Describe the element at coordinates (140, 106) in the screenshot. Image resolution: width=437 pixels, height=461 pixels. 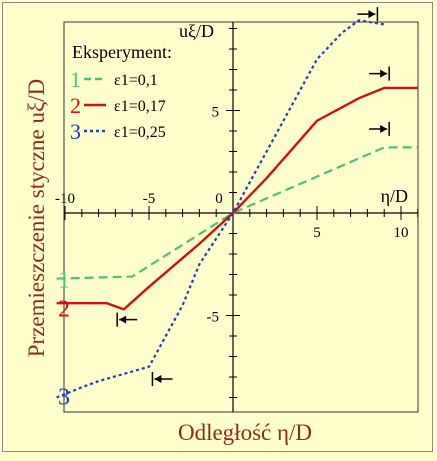
I see `legend-label: ε1=0,17` at that location.